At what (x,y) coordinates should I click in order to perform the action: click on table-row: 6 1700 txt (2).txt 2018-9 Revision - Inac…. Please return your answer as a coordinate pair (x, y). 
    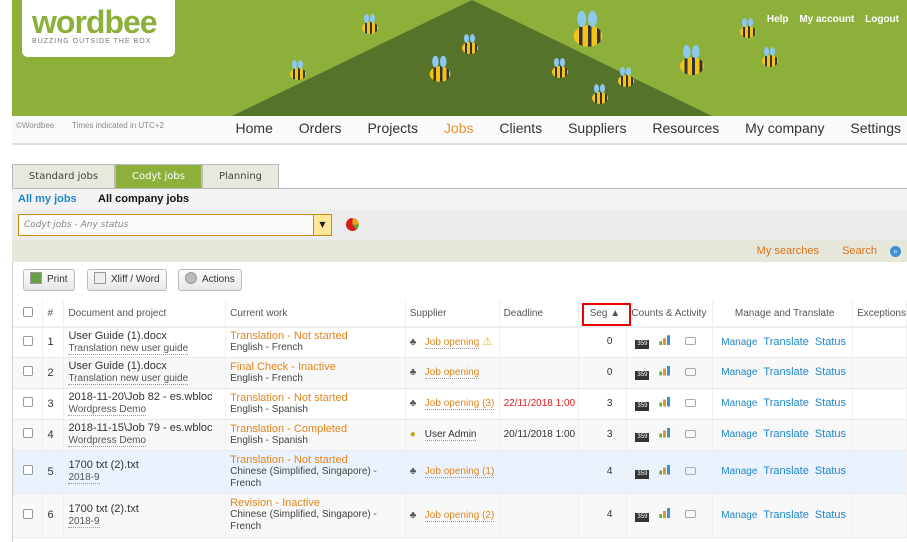
    Looking at the image, I should click on (460, 515).